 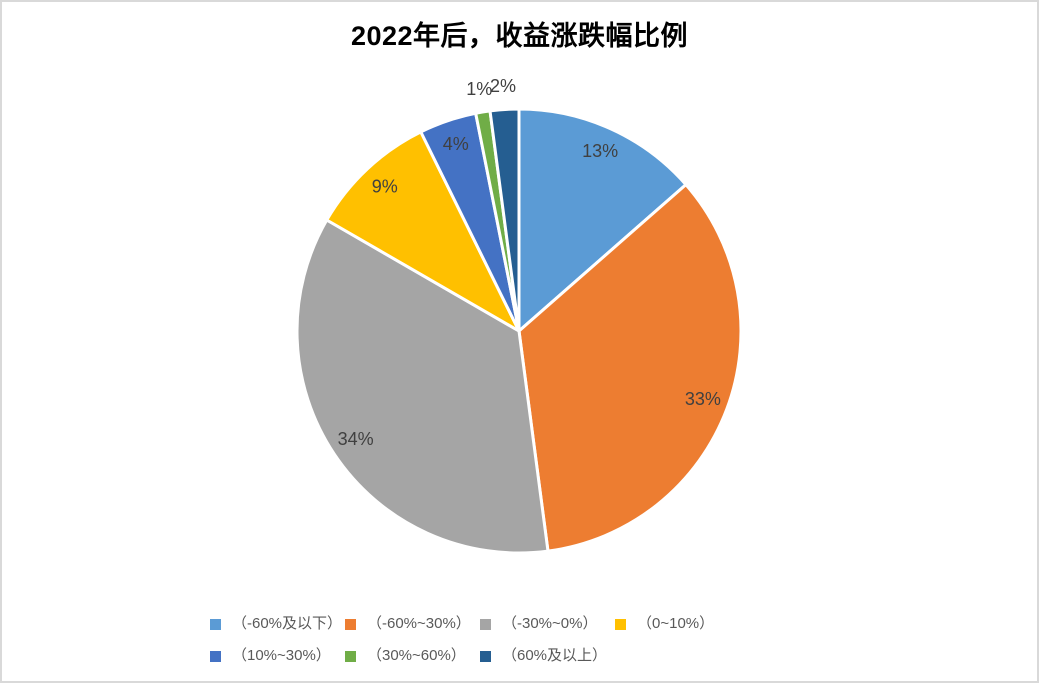 I want to click on pie-slice-label-4: 9%, so click(x=385, y=186).